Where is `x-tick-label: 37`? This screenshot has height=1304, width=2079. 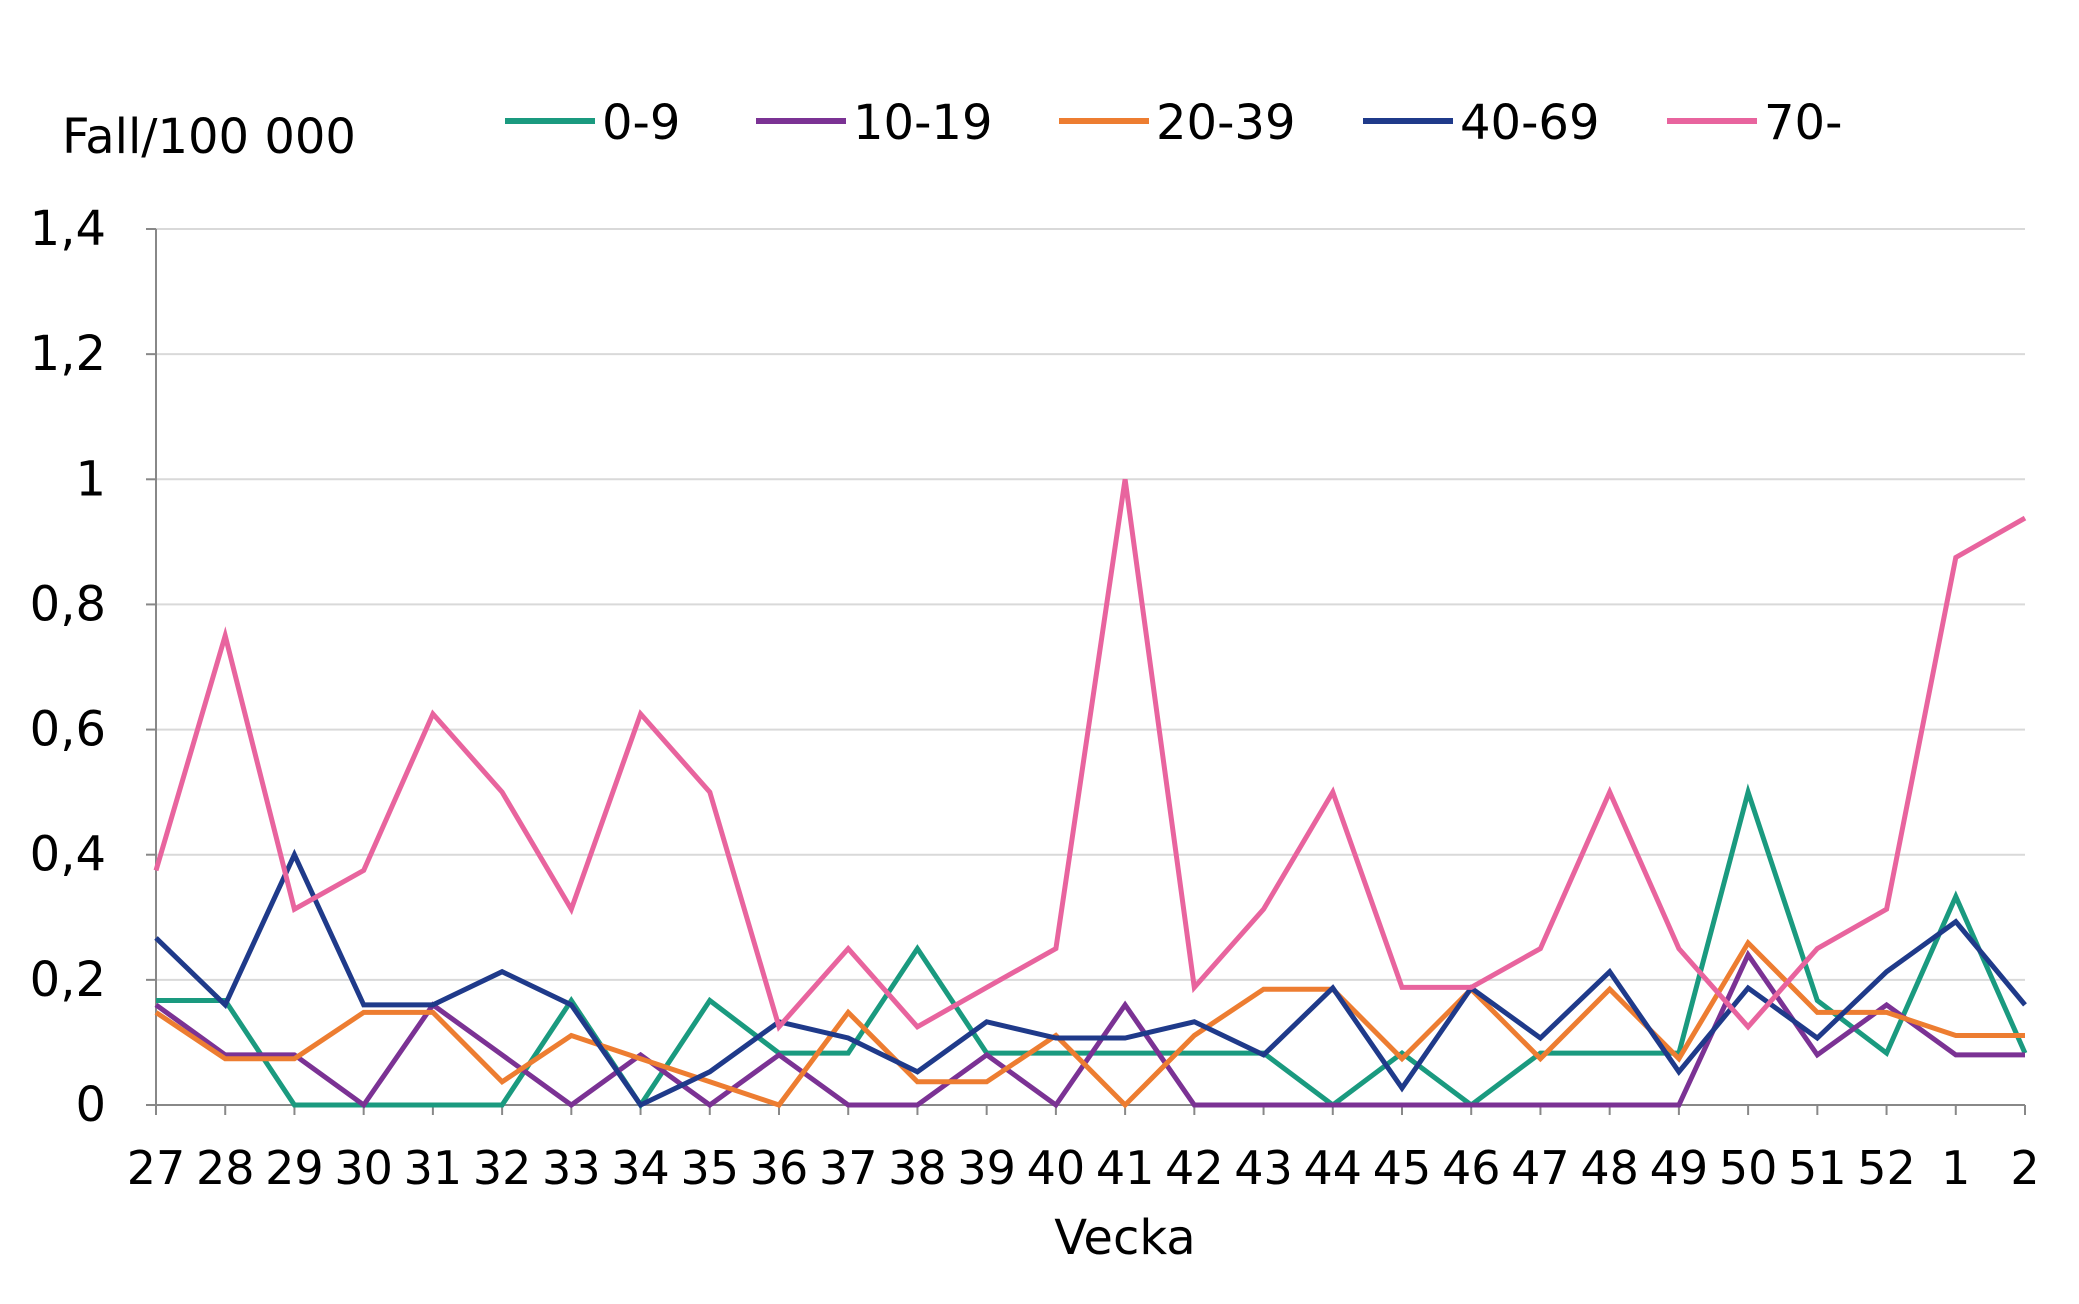 x-tick-label: 37 is located at coordinates (848, 1168).